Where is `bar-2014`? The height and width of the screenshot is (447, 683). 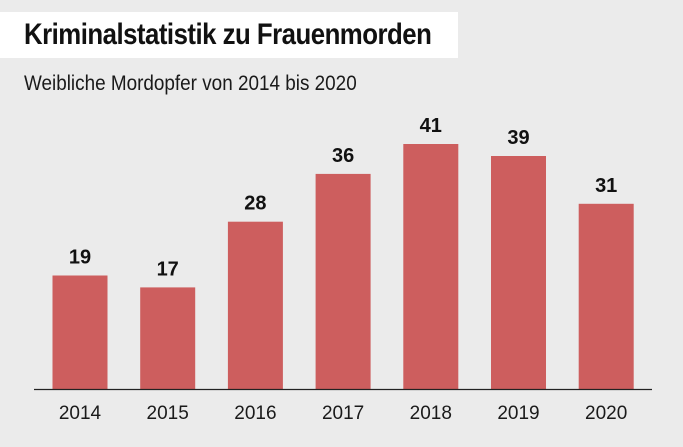 bar-2014 is located at coordinates (80, 332).